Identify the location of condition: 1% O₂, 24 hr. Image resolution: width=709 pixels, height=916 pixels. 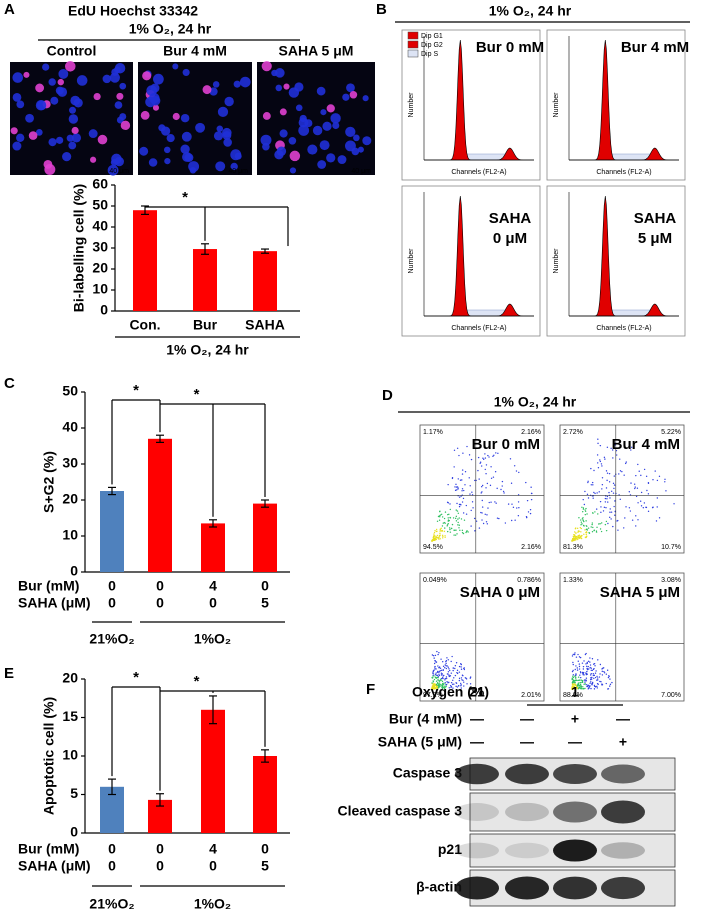
(170, 29).